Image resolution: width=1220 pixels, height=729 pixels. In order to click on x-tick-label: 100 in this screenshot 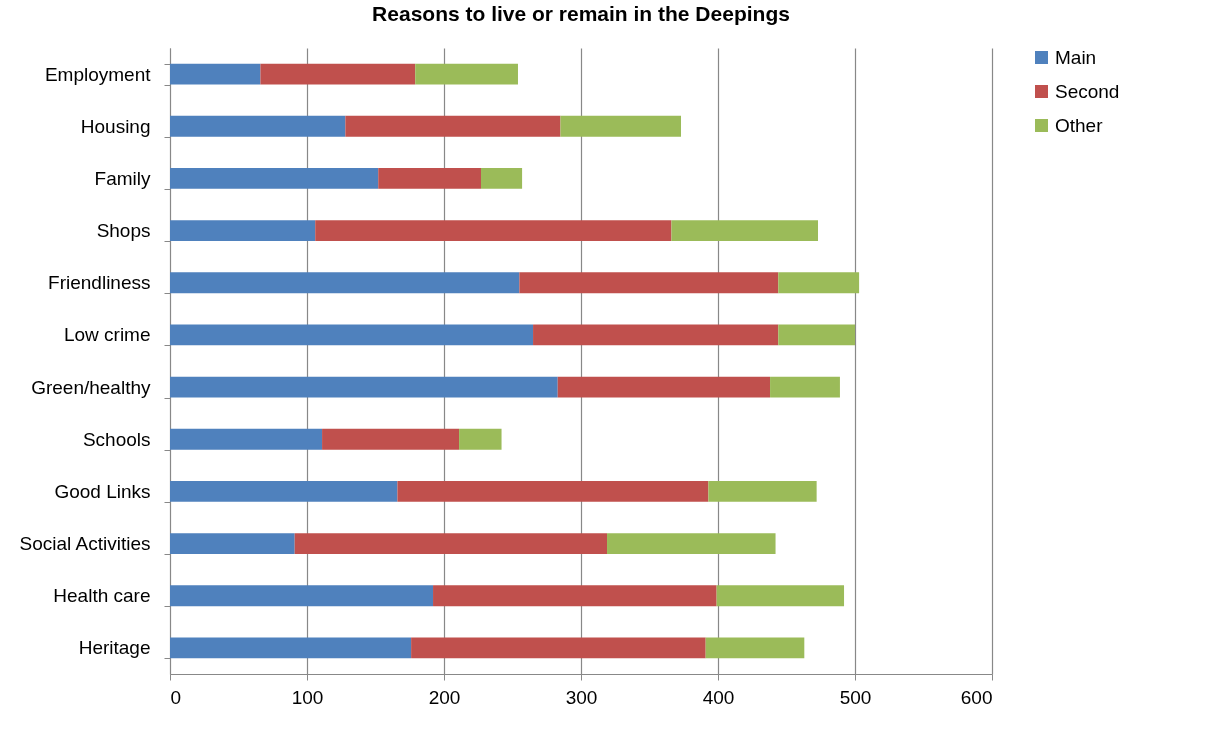, I will do `click(307, 697)`.